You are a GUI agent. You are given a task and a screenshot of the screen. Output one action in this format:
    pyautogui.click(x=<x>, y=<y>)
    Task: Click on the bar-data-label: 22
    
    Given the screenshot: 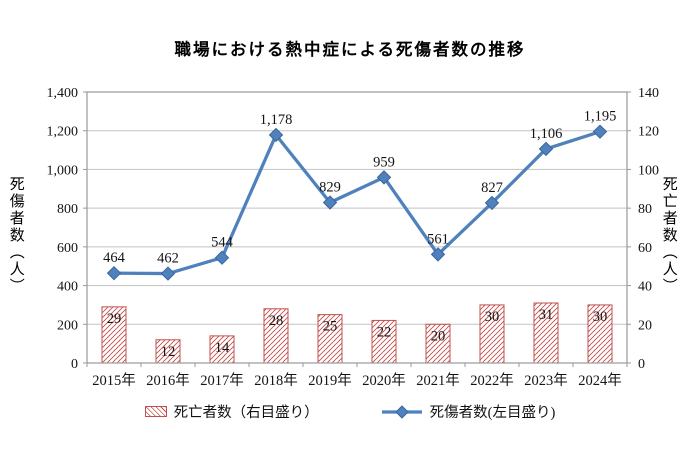 What is the action you would take?
    pyautogui.click(x=384, y=332)
    